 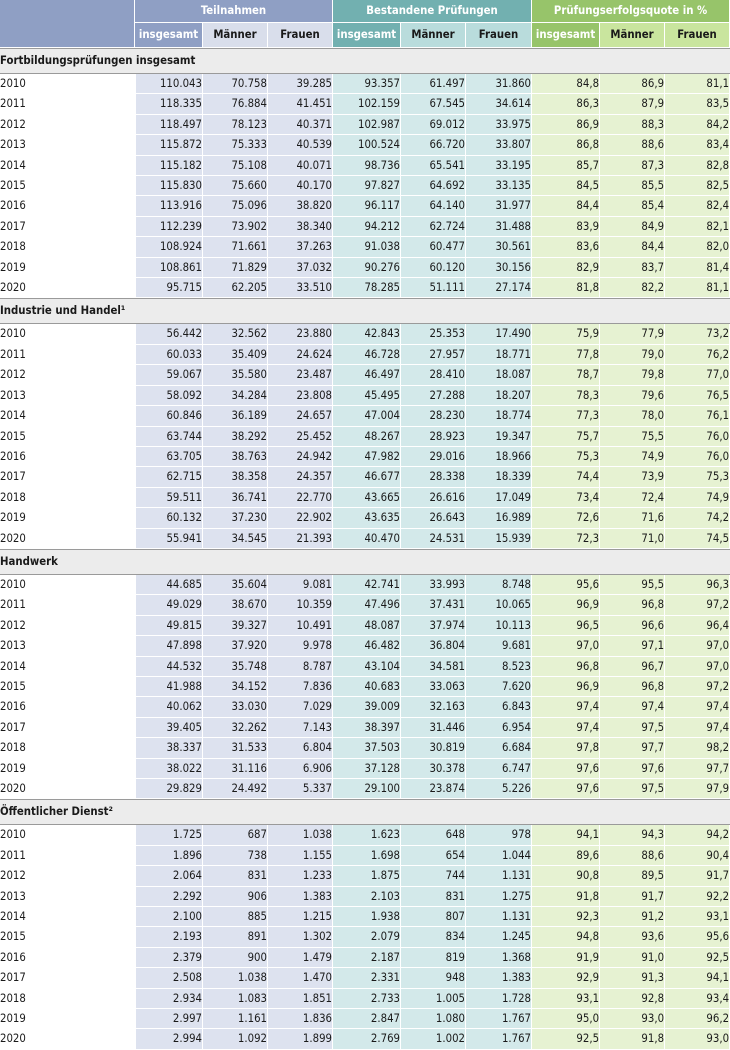 What do you see at coordinates (697, 355) in the screenshot?
I see `value-cell: 76,2` at bounding box center [697, 355].